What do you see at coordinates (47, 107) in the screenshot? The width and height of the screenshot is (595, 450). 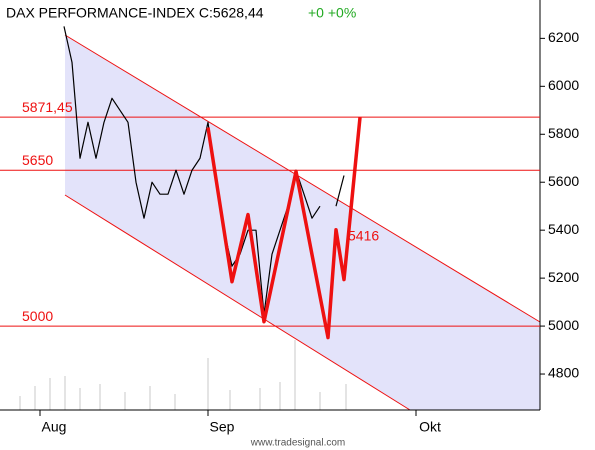 I see `level-label: 5871,45` at bounding box center [47, 107].